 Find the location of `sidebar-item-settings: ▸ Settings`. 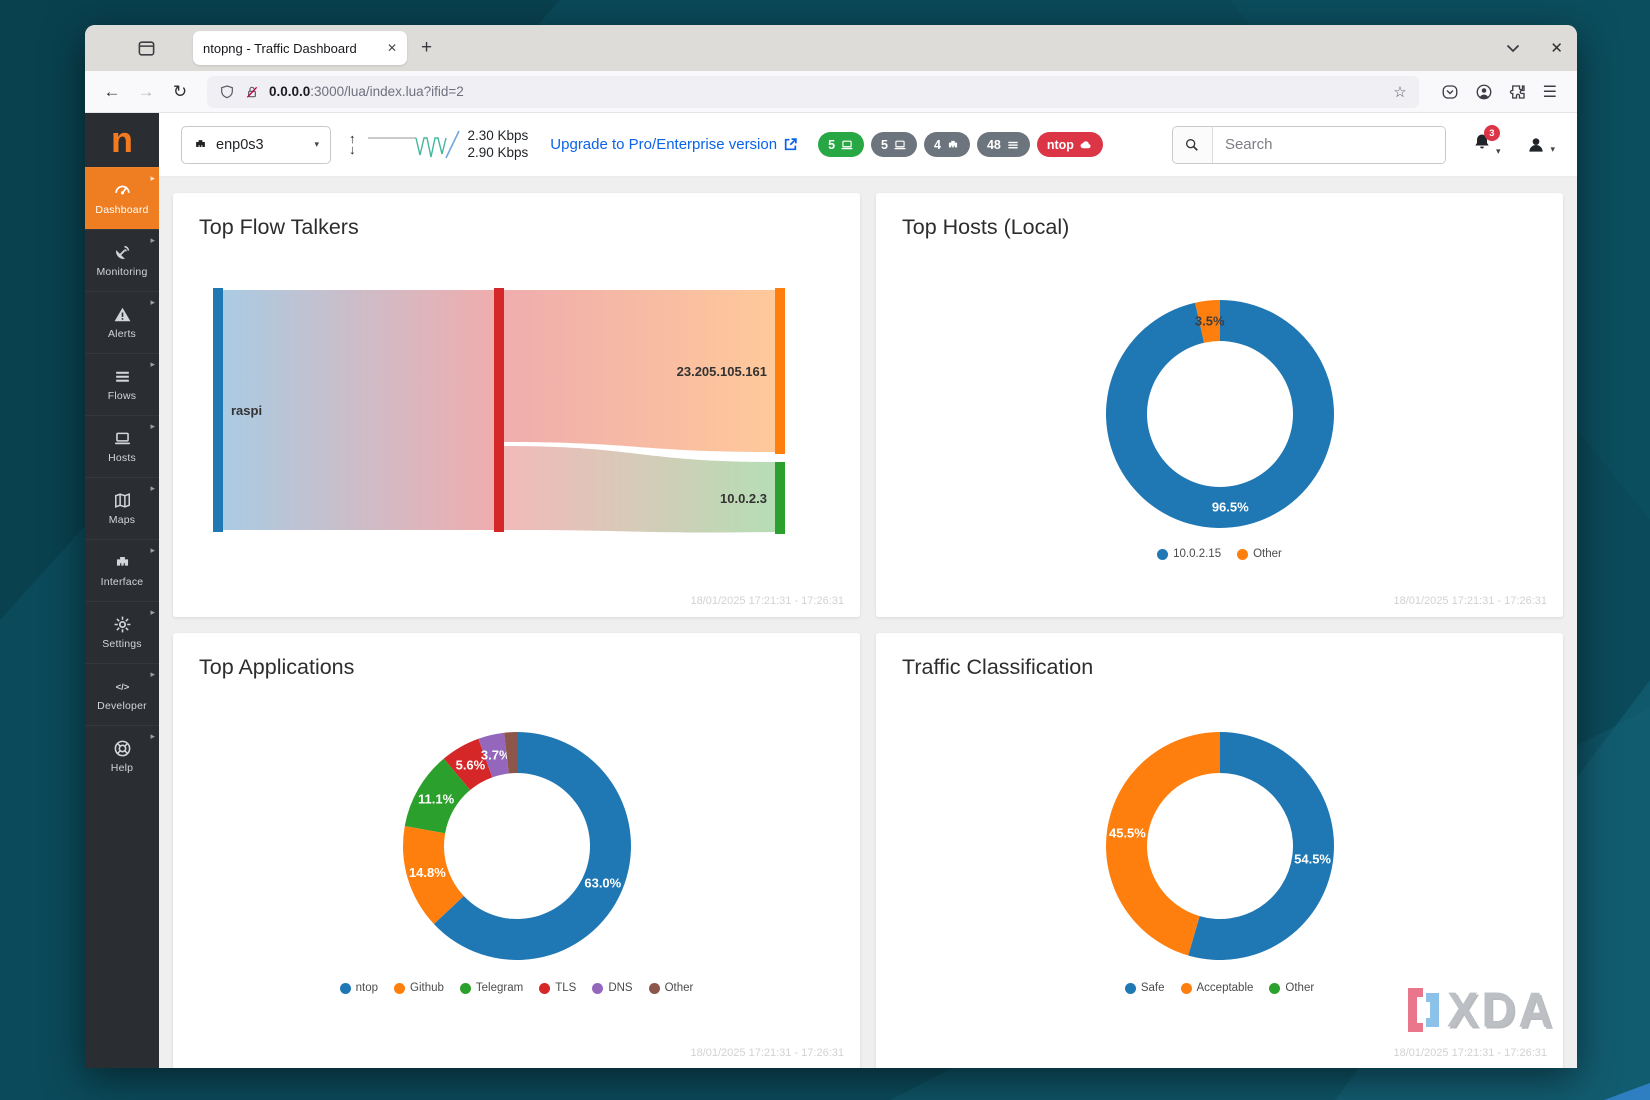

sidebar-item-settings: ▸ Settings is located at coordinates (122, 632).